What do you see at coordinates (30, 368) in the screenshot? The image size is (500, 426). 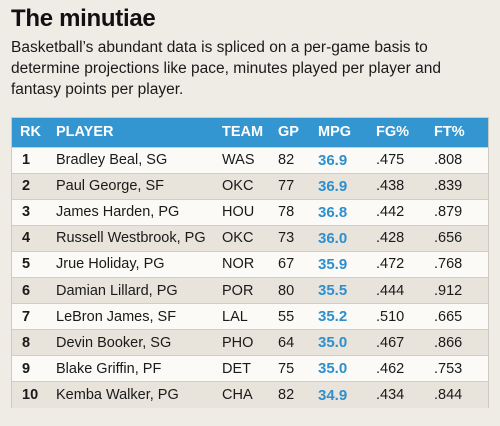 I see `cell-rank: 9` at bounding box center [30, 368].